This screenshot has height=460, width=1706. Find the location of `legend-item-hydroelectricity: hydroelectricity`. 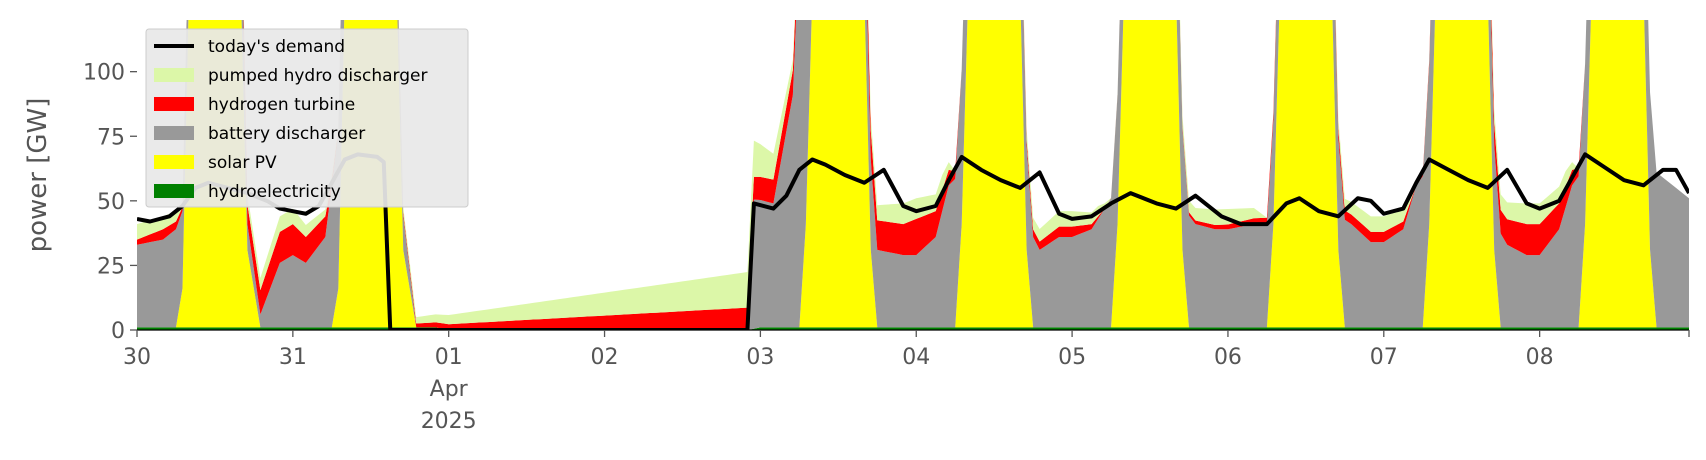

legend-item-hydroelectricity: hydroelectricity is located at coordinates (247, 192).